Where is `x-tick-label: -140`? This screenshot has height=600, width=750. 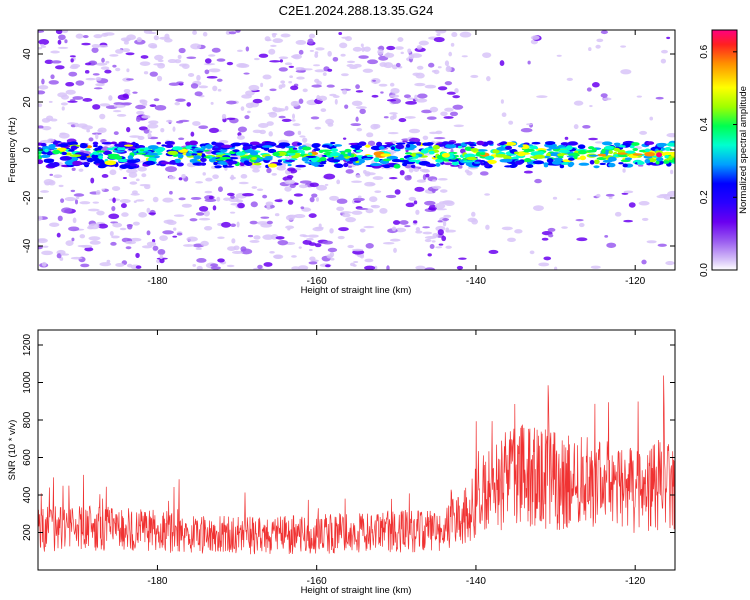 x-tick-label: -140 is located at coordinates (476, 581).